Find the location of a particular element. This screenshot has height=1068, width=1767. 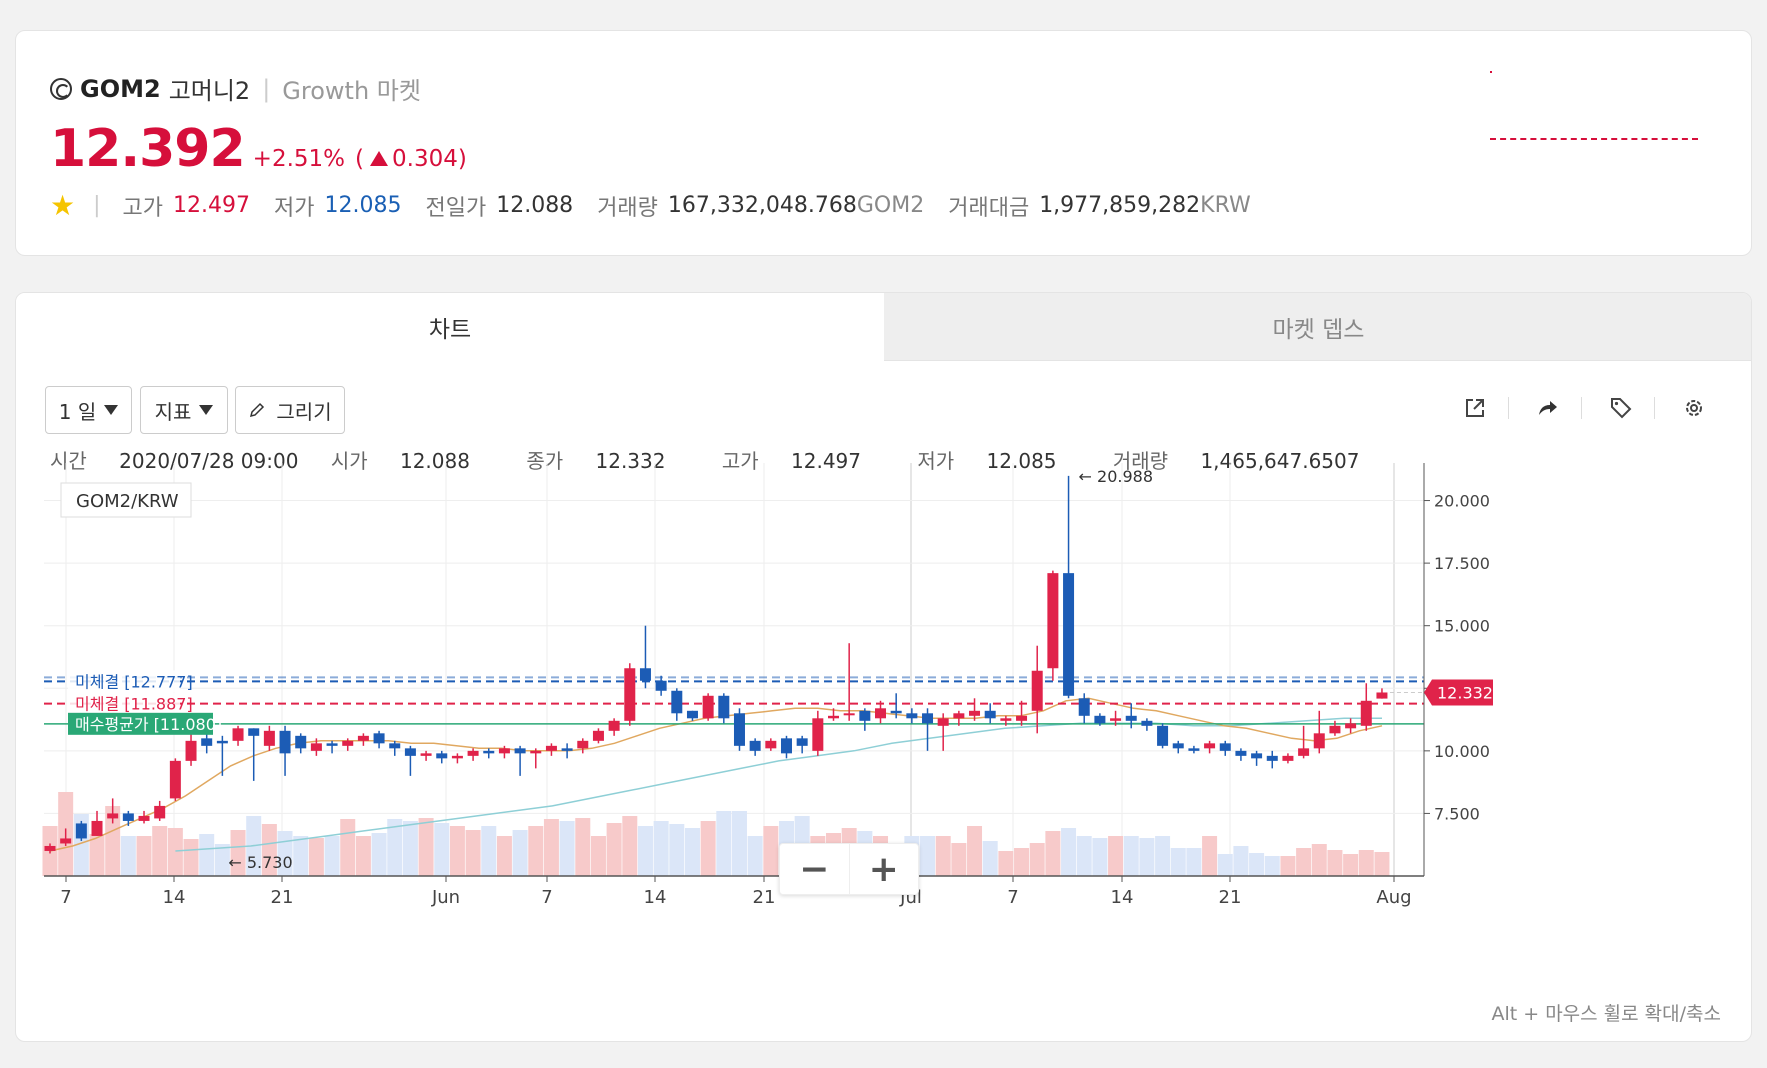

ticker-title: GOM2 고머니2 | Growth 마켓 is located at coordinates (235, 88).